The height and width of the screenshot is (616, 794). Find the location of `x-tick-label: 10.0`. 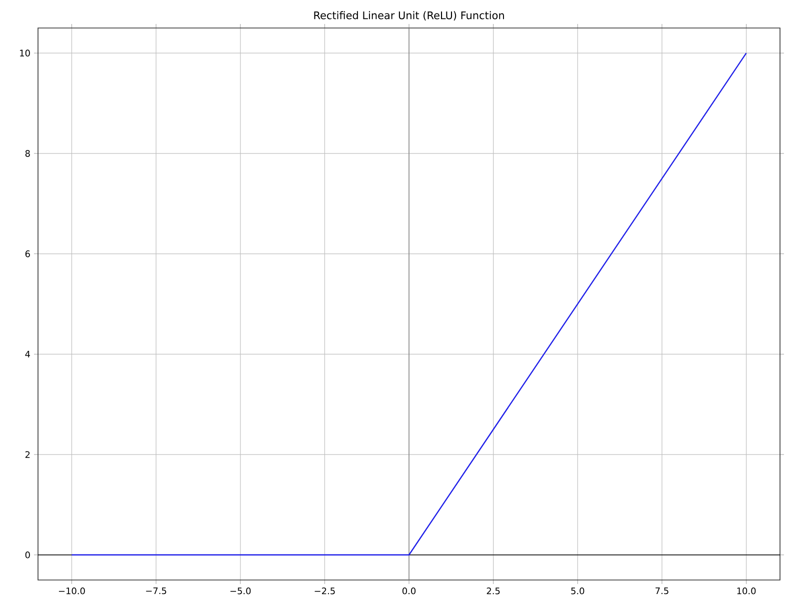

x-tick-label: 10.0 is located at coordinates (746, 591).